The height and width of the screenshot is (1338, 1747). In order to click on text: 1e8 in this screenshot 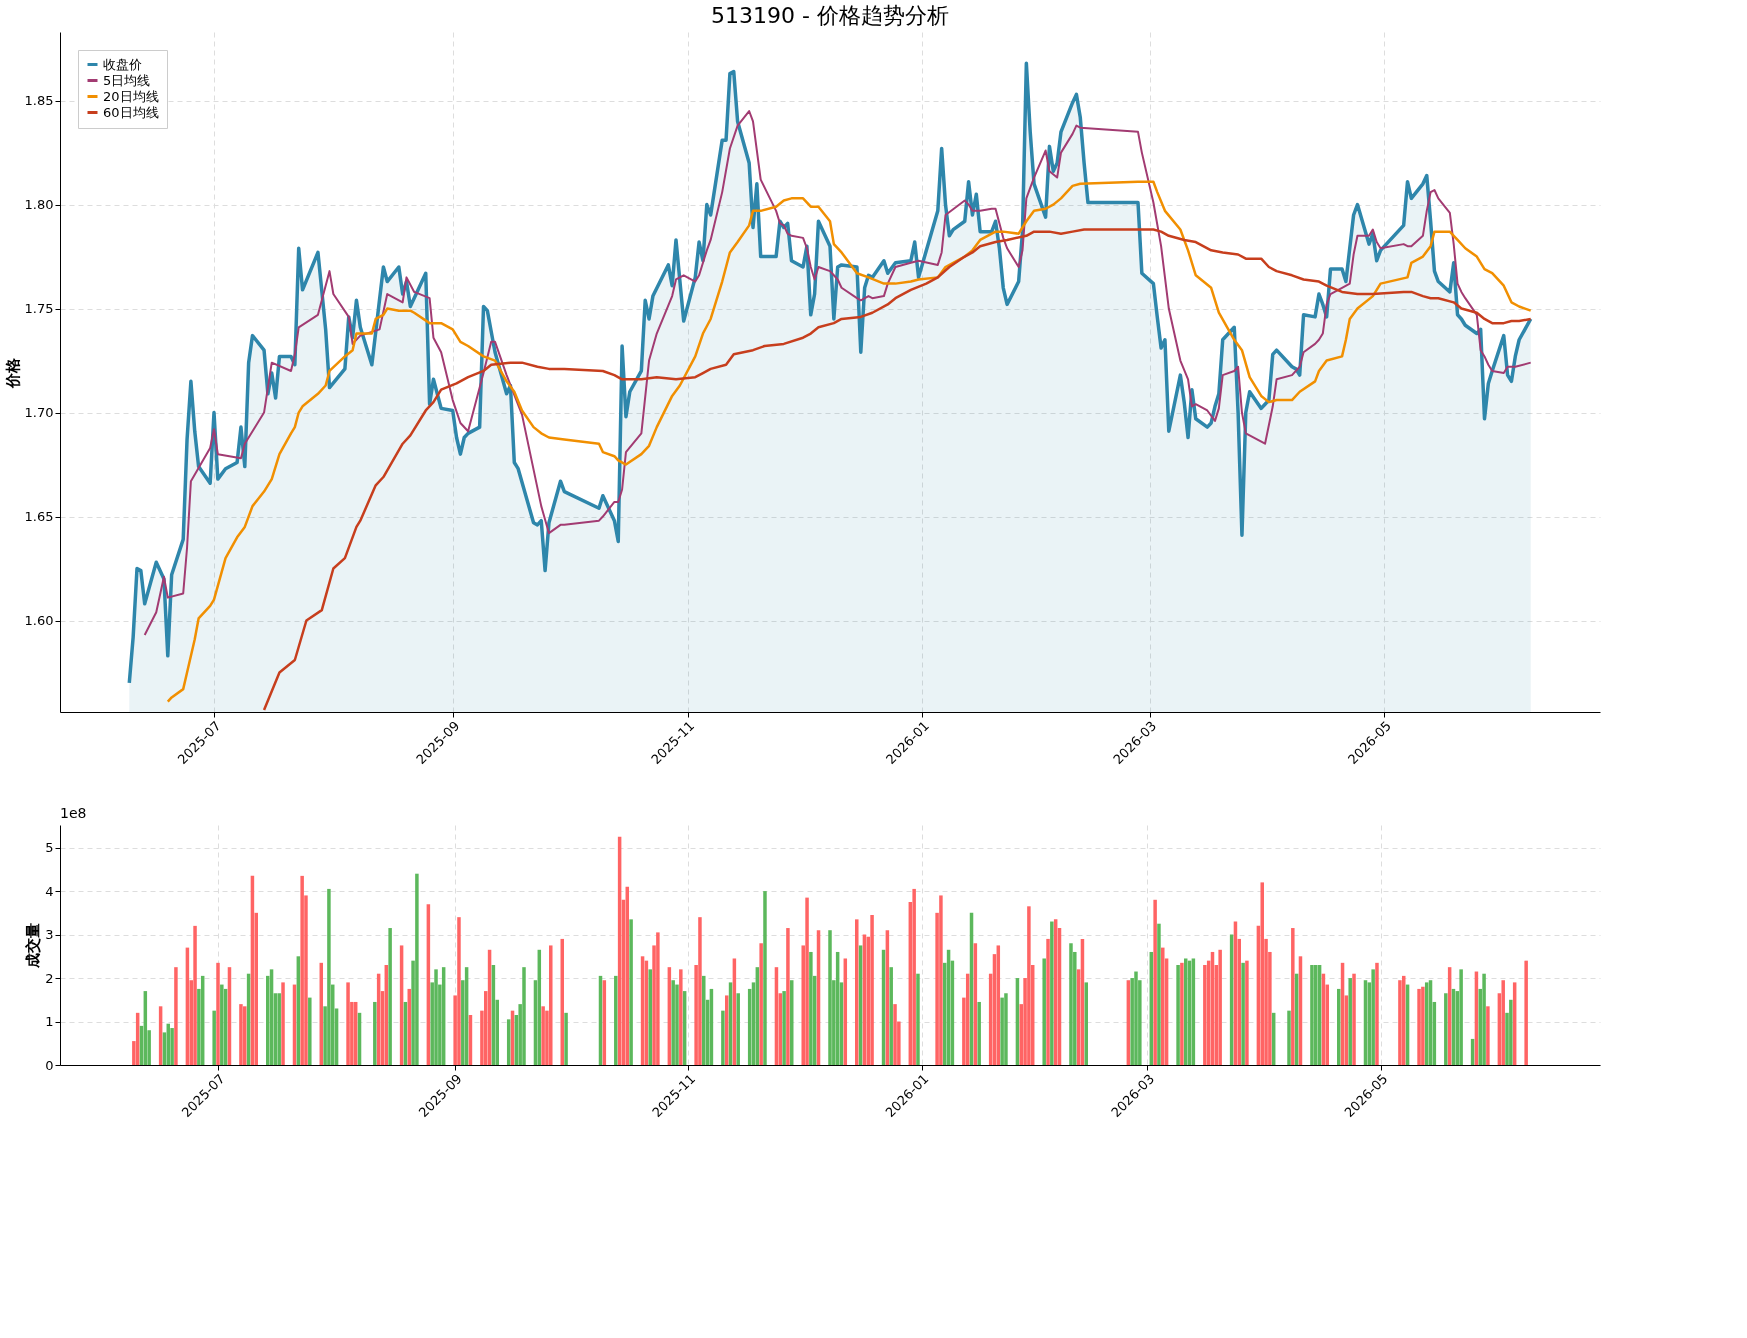, I will do `click(73, 813)`.